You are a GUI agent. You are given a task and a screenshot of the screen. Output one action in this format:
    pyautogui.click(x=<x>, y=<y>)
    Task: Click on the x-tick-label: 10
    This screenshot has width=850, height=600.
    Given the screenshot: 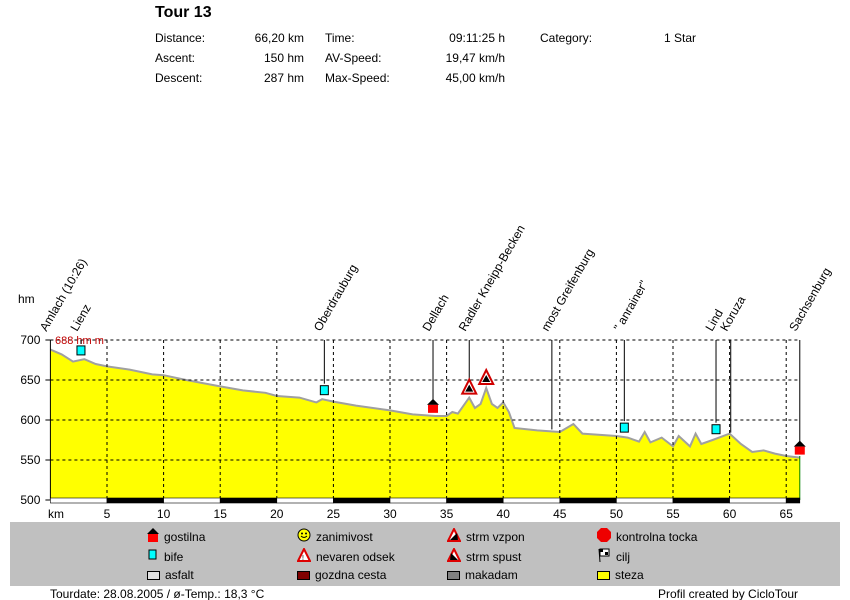 What is the action you would take?
    pyautogui.click(x=164, y=514)
    